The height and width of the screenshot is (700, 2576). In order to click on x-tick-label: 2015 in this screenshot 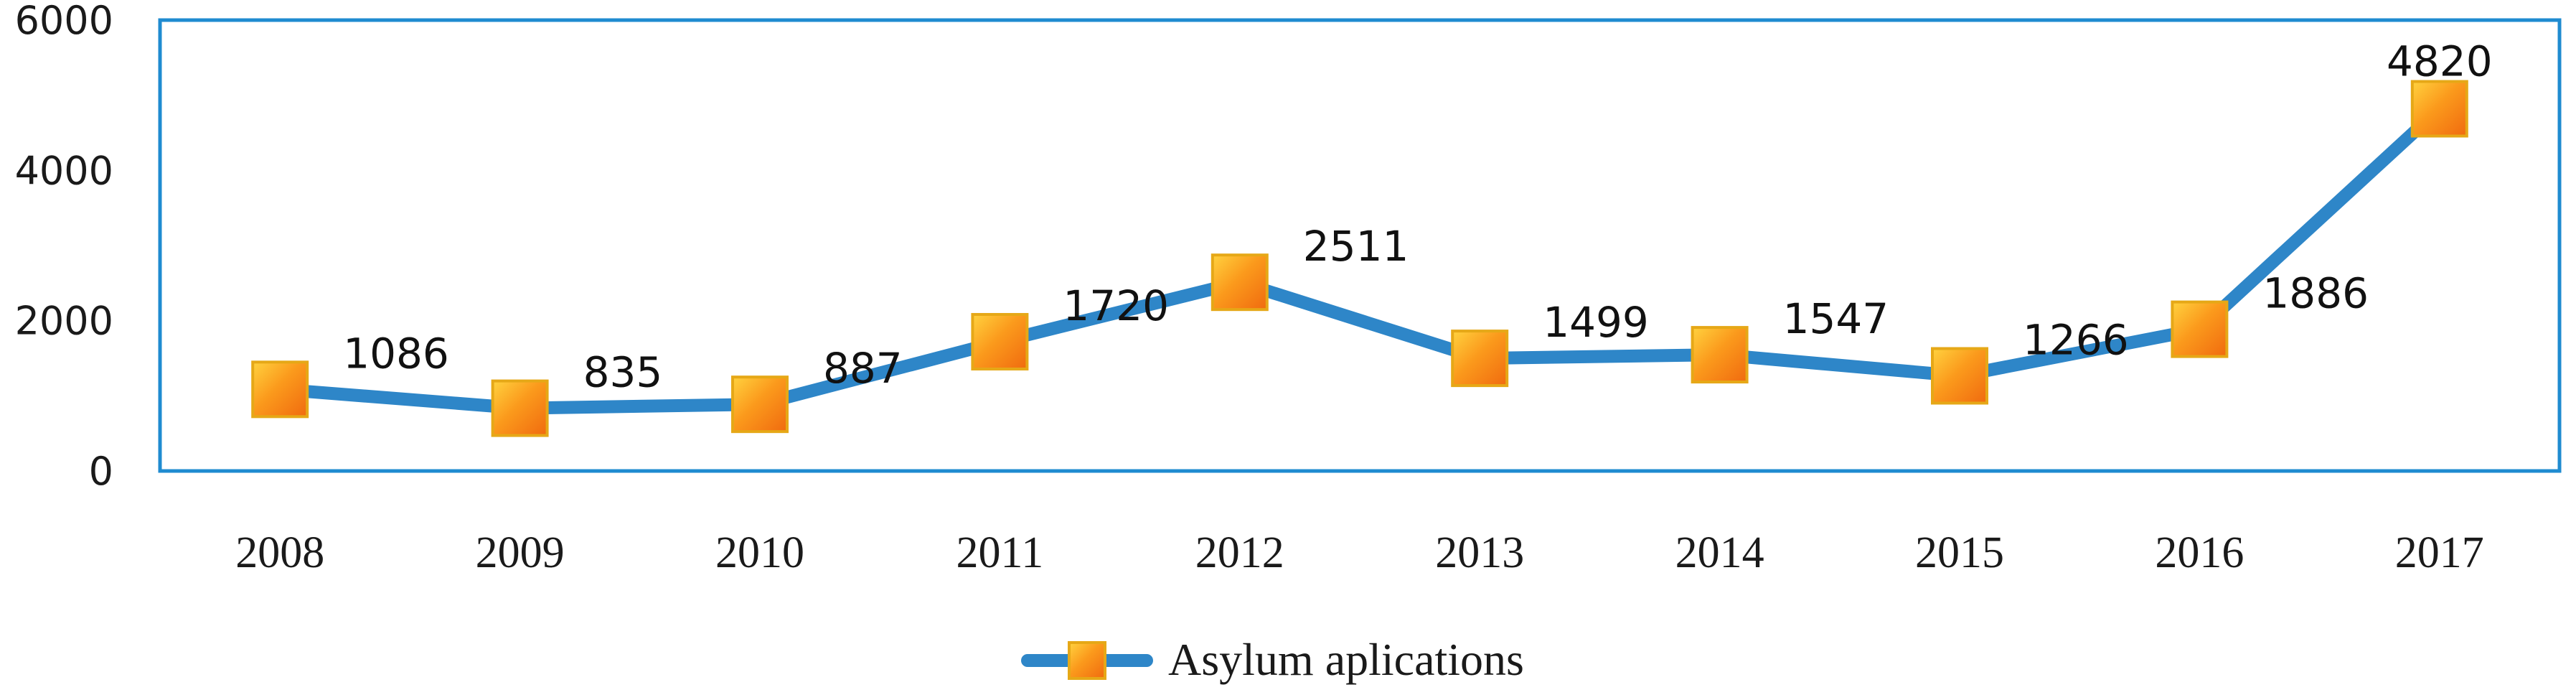, I will do `click(1959, 552)`.